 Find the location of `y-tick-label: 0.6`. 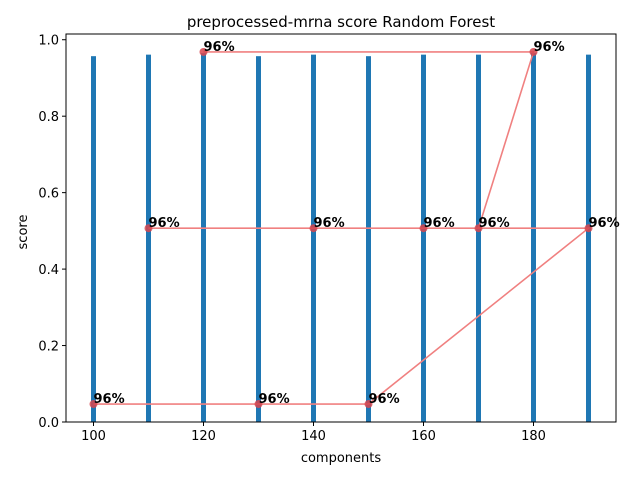

y-tick-label: 0.6 is located at coordinates (48, 194).